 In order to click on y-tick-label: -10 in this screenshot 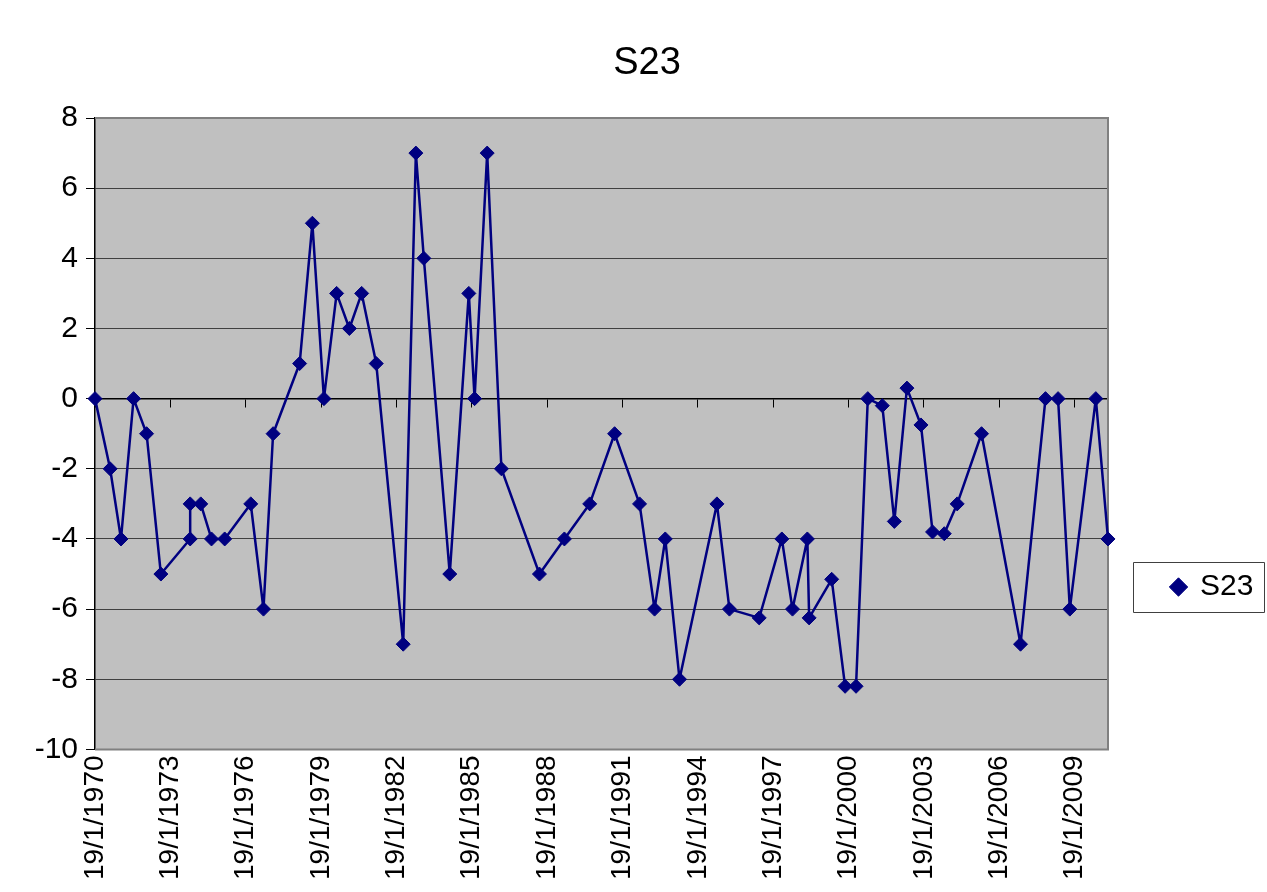, I will do `click(56, 747)`.